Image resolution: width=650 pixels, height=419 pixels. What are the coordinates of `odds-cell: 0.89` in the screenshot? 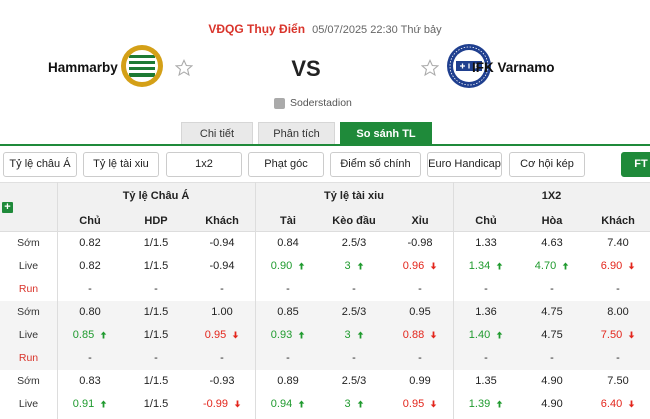 It's located at (288, 381).